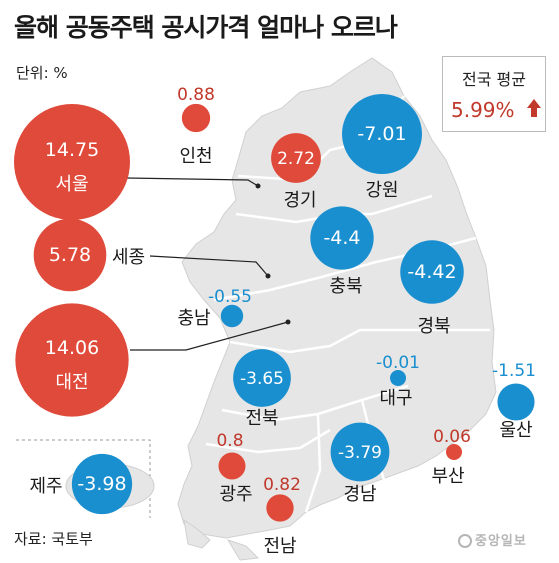  I want to click on region-name-label: 부산, so click(447, 476).